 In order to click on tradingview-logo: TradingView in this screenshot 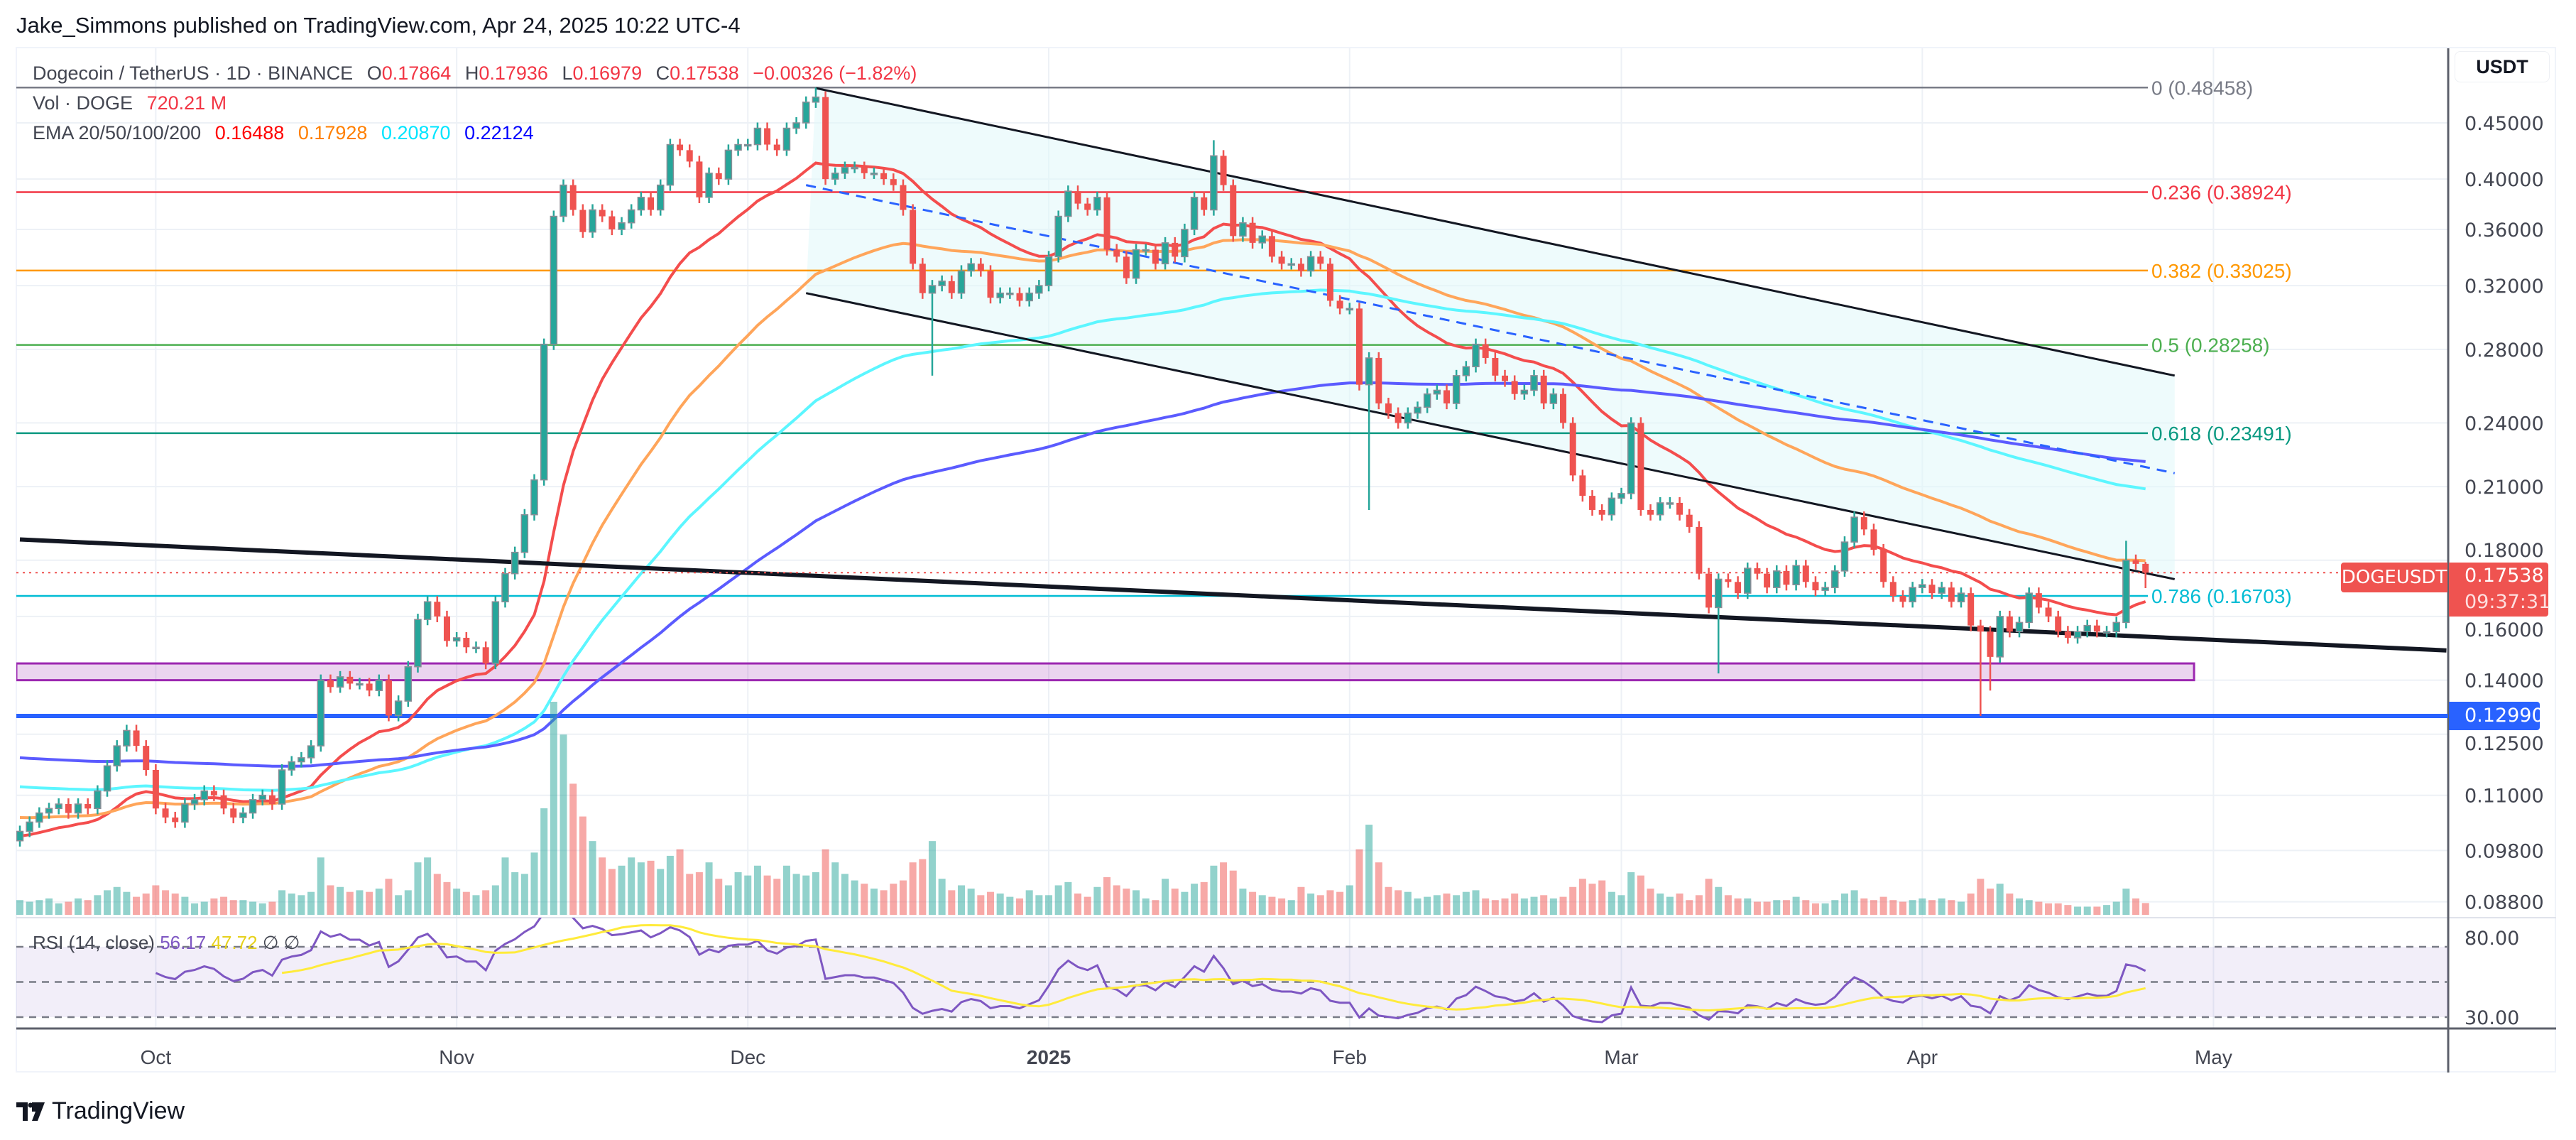, I will do `click(100, 1111)`.